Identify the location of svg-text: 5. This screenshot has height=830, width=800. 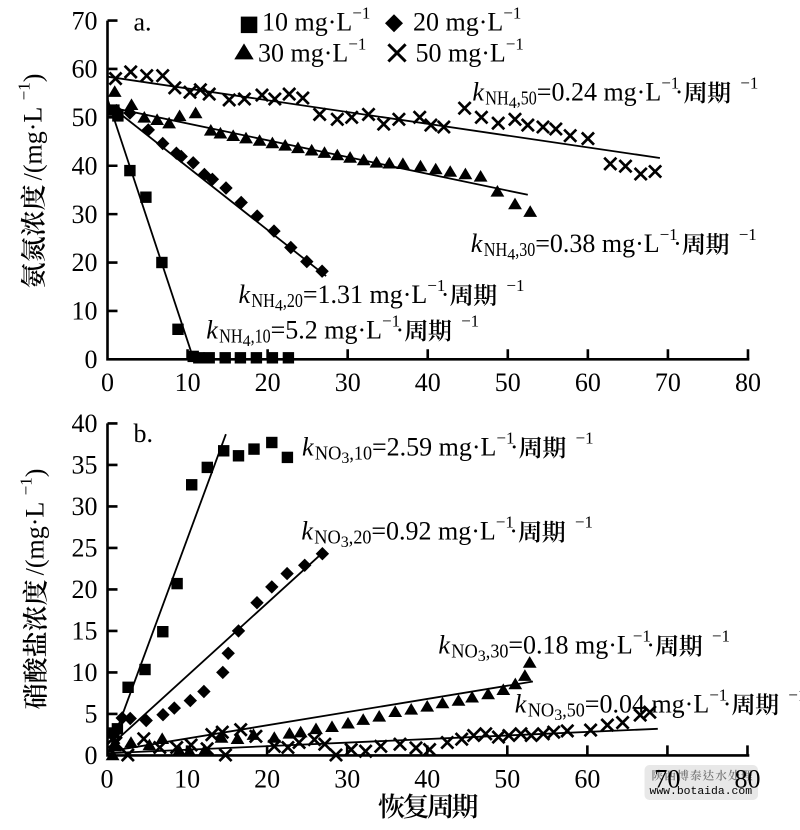
(91, 714).